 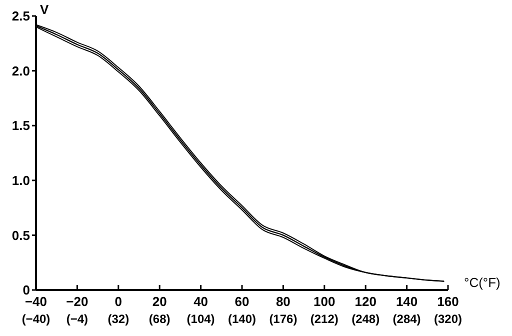 What do you see at coordinates (283, 319) in the screenshot?
I see `x2-tick-label: (176)` at bounding box center [283, 319].